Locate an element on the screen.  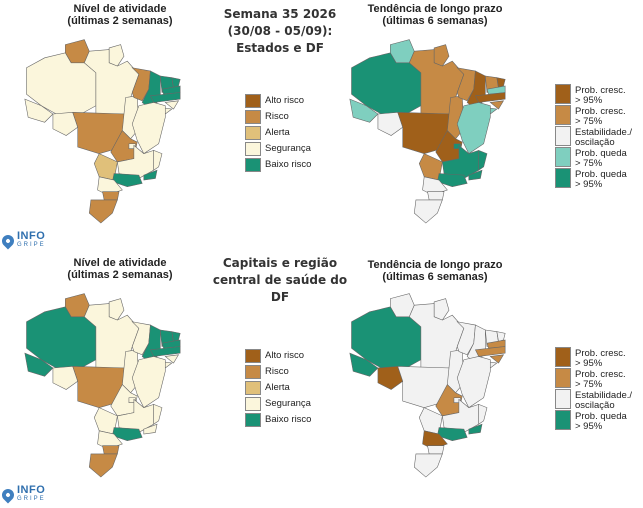
panel-title-activity-states: Nível de atividade (últimas 2 semanas) is located at coordinates (120, 15).